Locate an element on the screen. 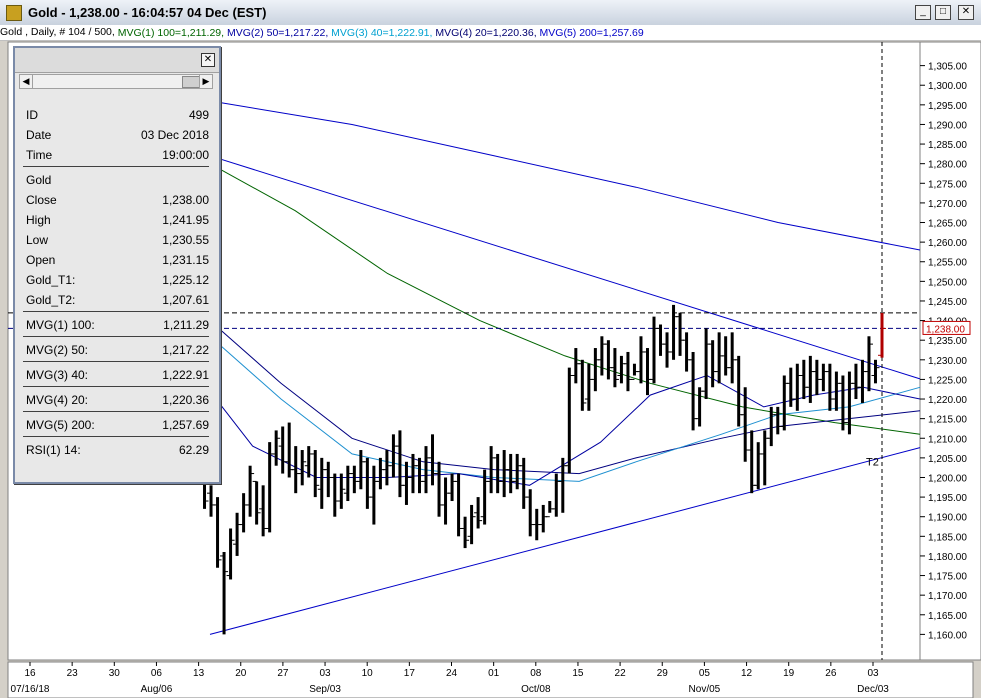  scroll-right-icon: ▶ is located at coordinates (205, 81).